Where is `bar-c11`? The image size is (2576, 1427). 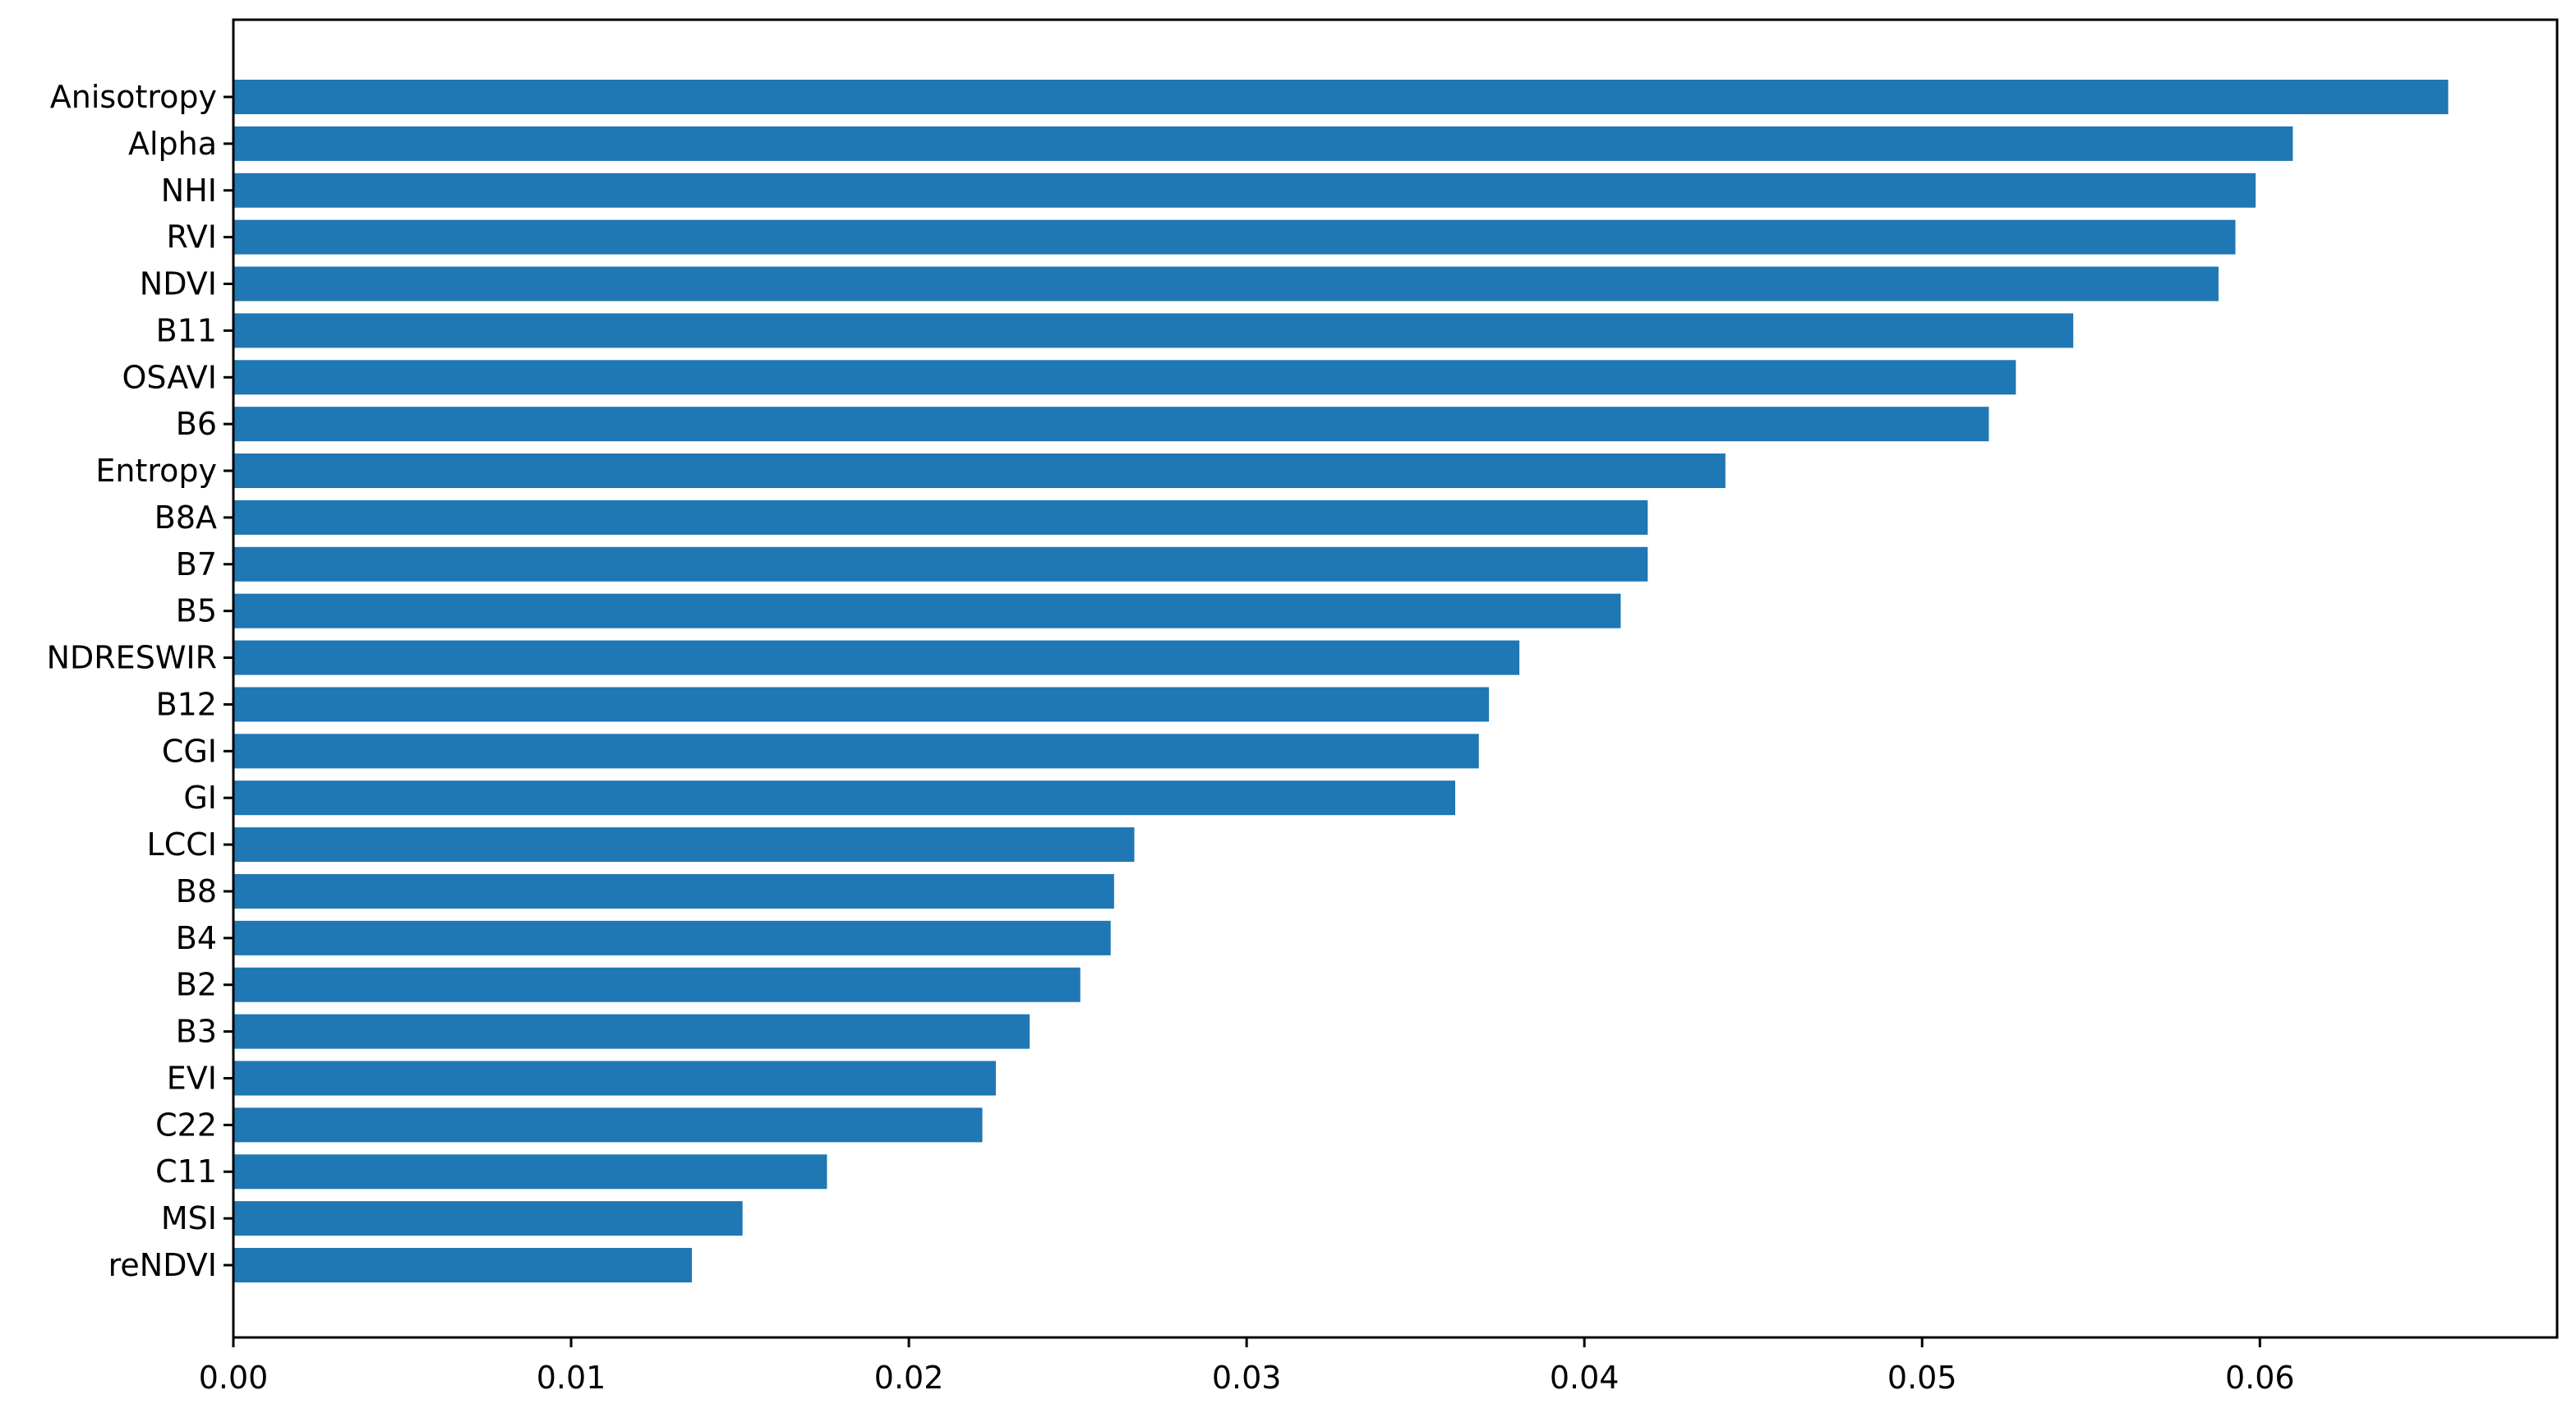
bar-c11 is located at coordinates (531, 1172).